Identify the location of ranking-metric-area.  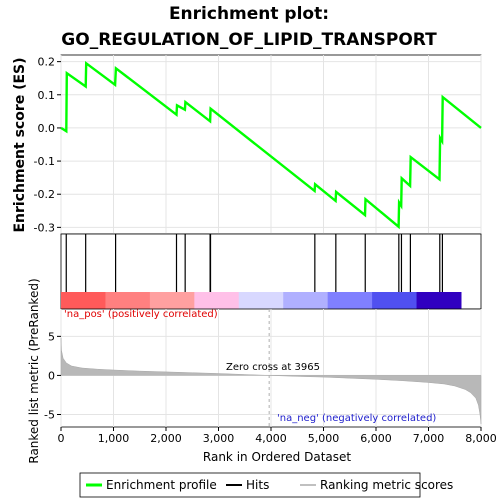
(271, 380).